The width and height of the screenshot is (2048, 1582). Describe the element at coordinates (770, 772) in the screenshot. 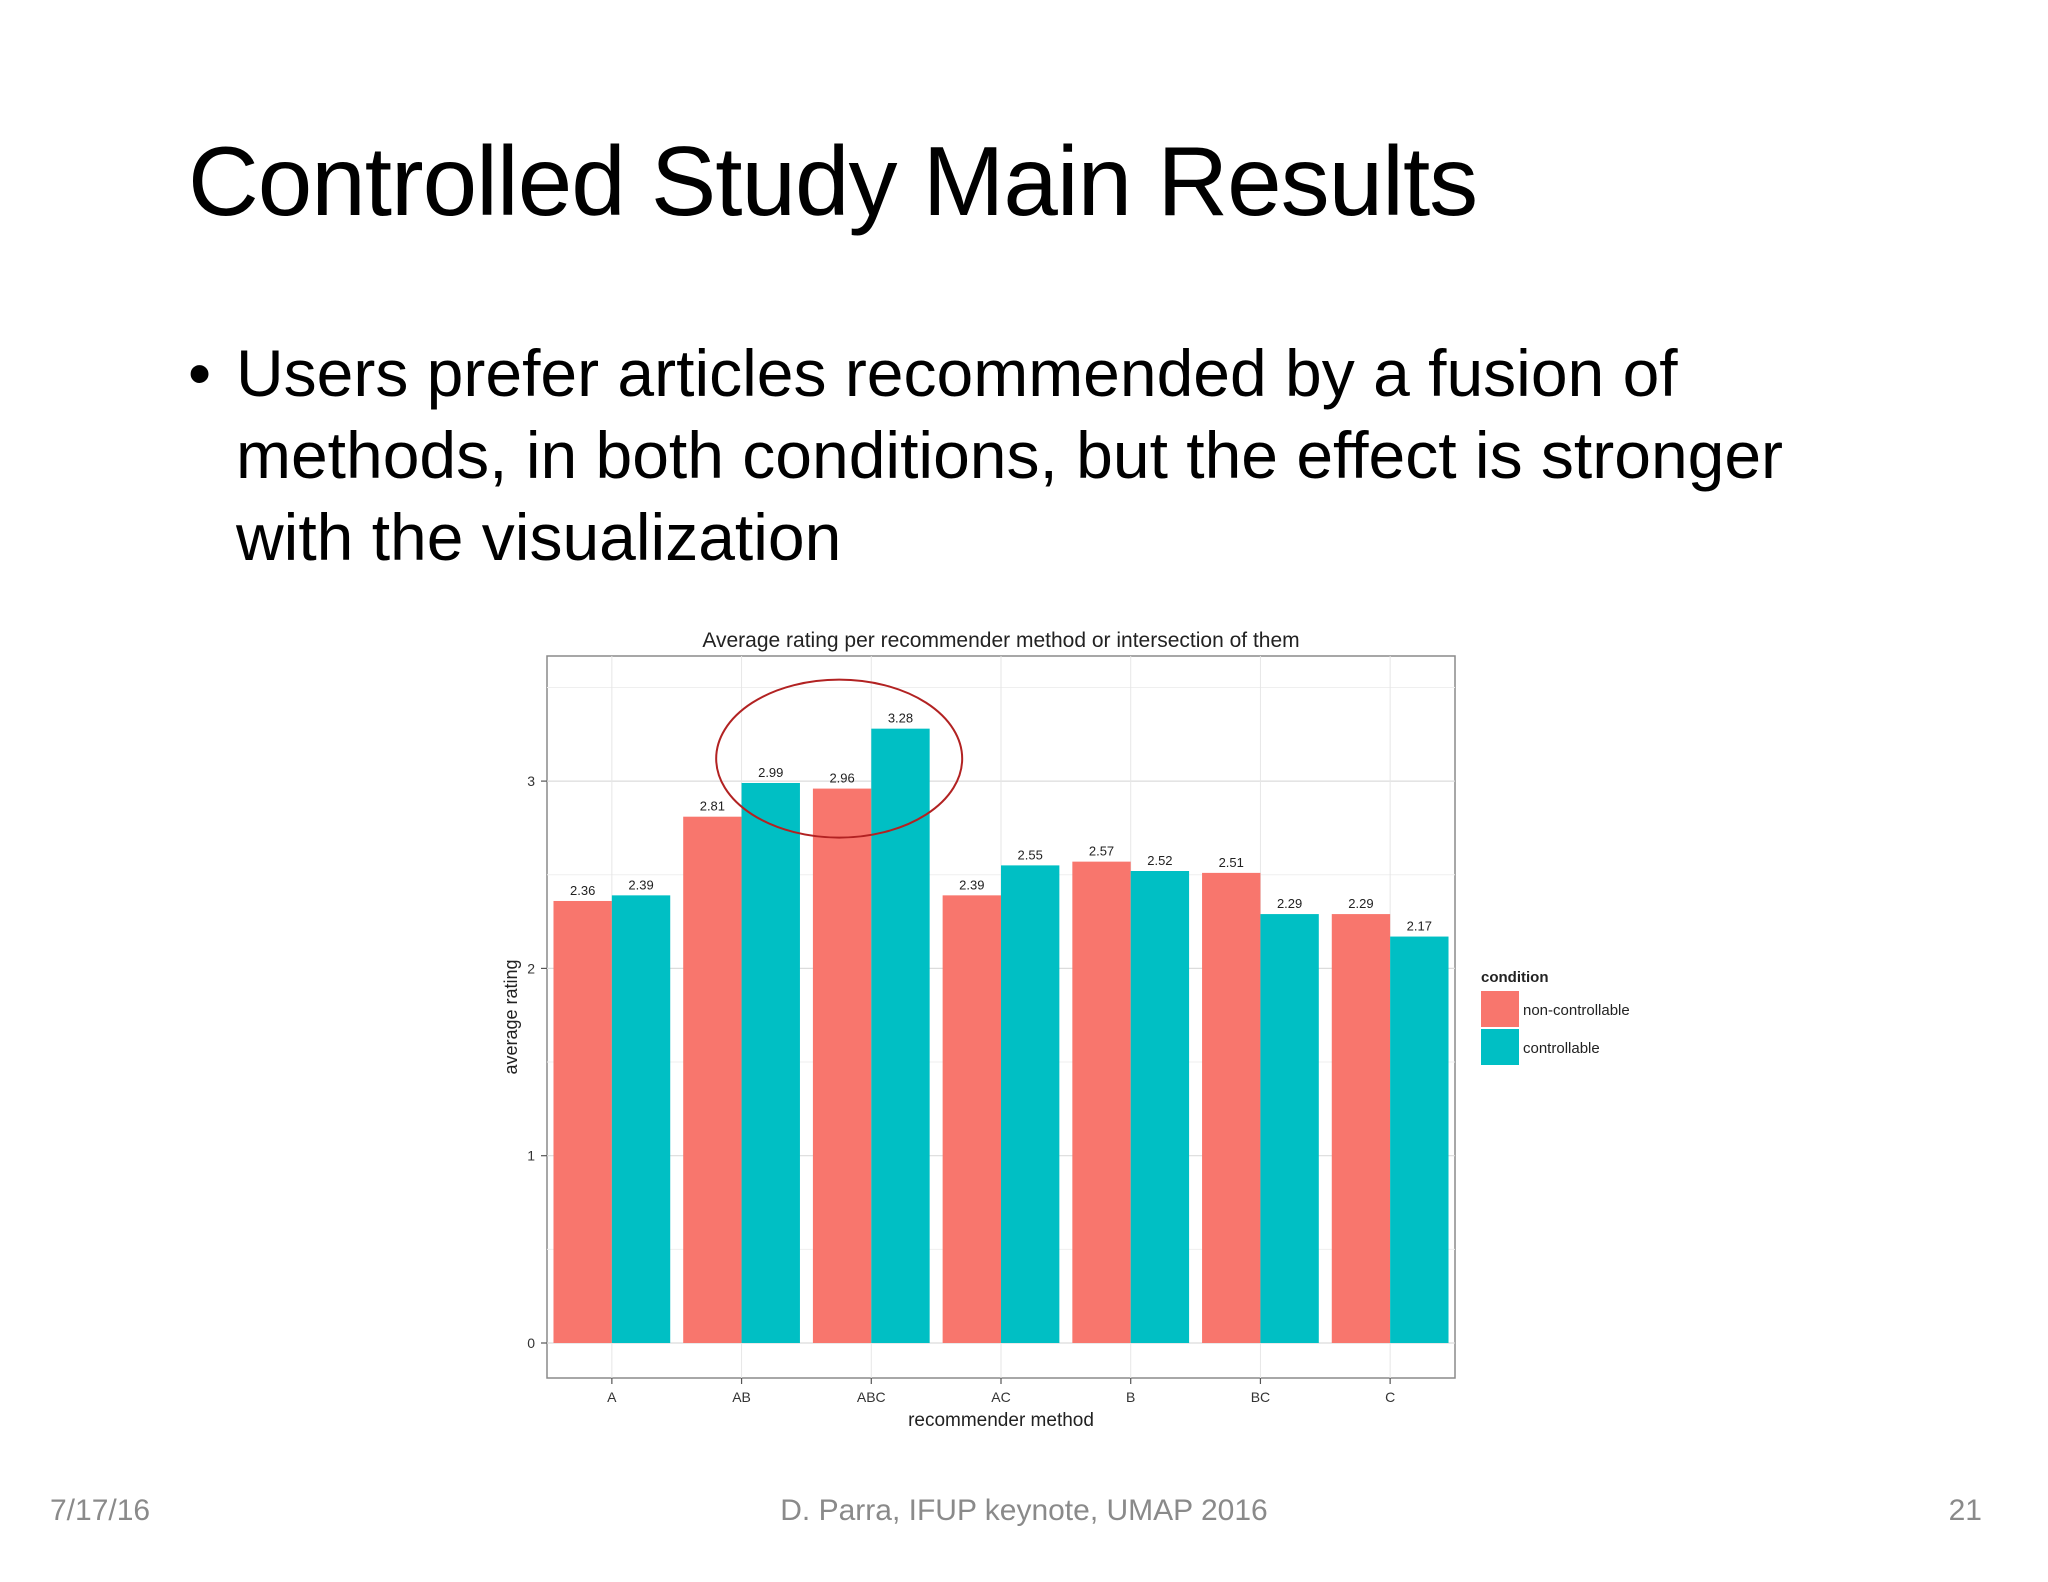

I see `data-label: 2.99` at that location.